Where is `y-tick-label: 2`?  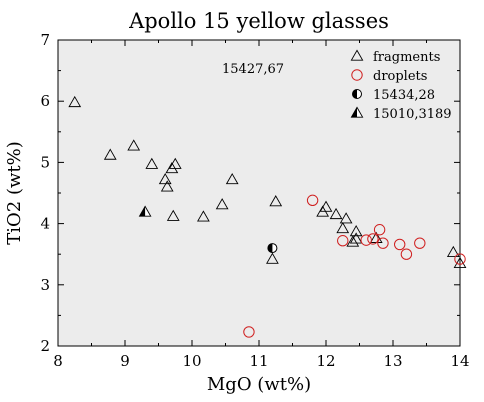 y-tick-label: 2 is located at coordinates (45, 346).